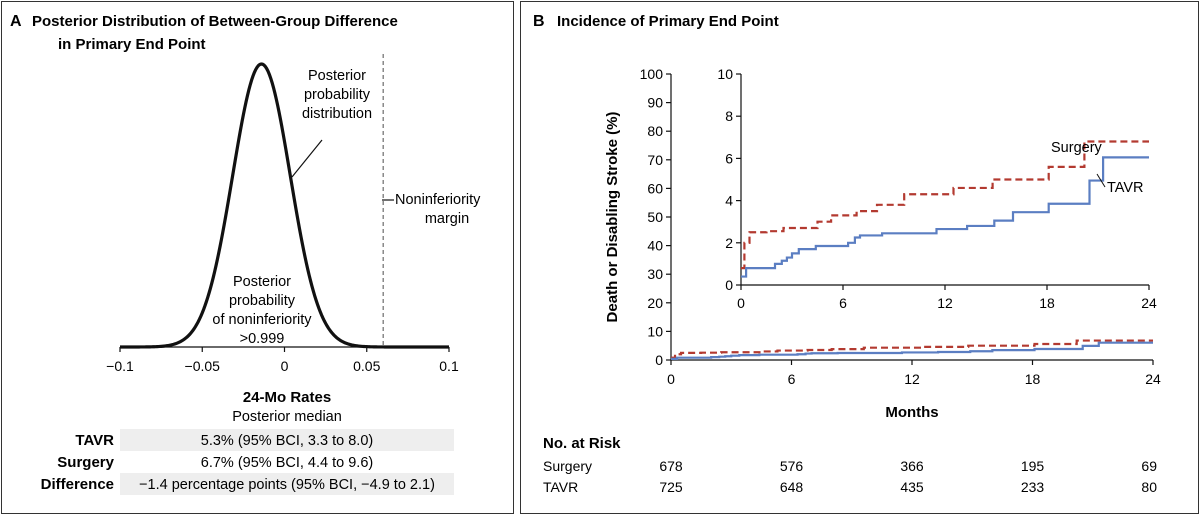 Image resolution: width=1200 pixels, height=515 pixels. I want to click on y-tick-label: 70, so click(655, 160).